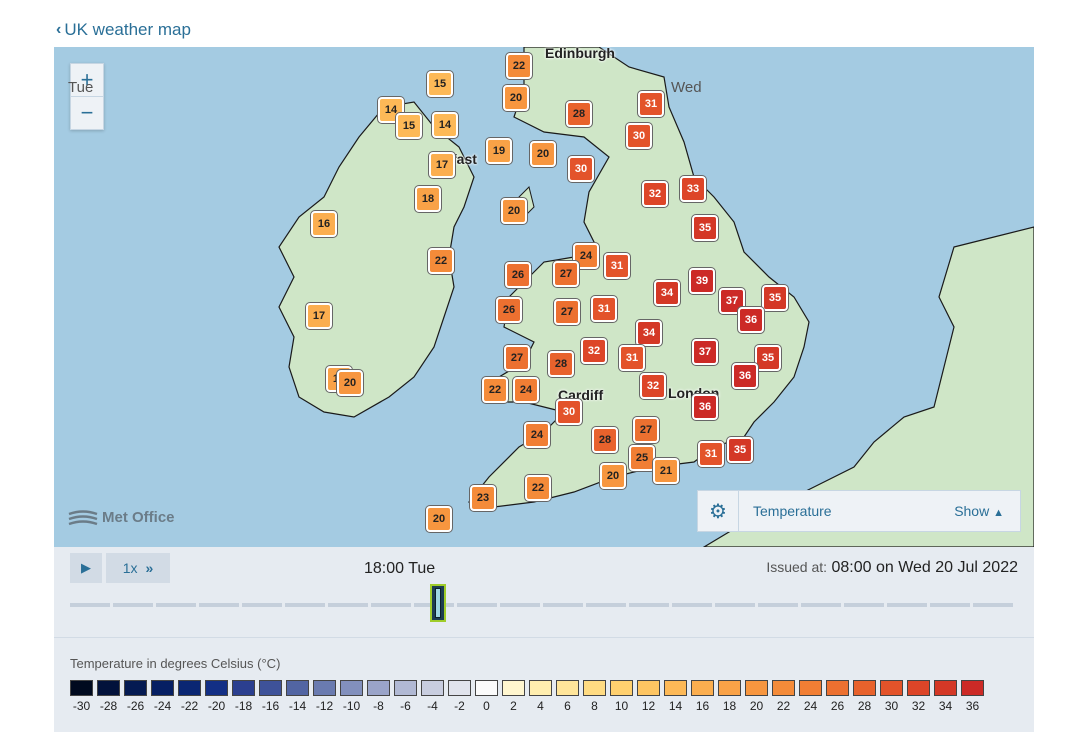  What do you see at coordinates (864, 706) in the screenshot?
I see `legend-value: 28` at bounding box center [864, 706].